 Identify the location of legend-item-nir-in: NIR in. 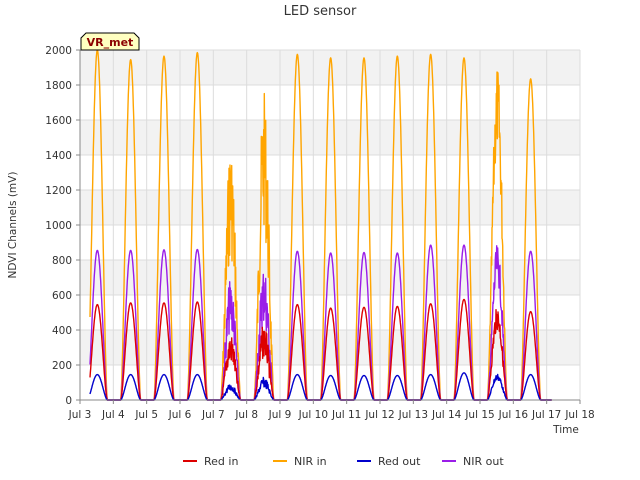
(300, 461).